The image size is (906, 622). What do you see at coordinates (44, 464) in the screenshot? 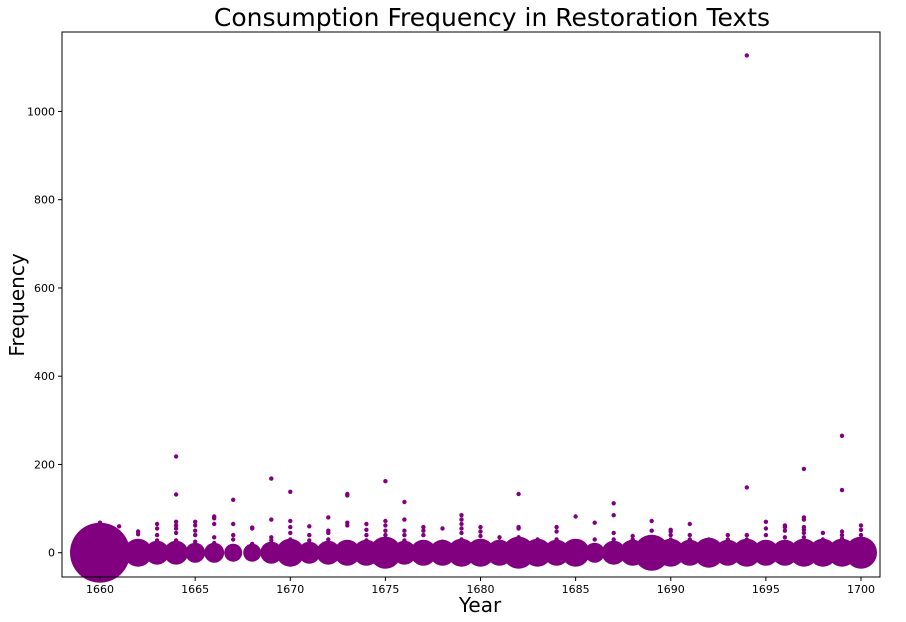
I see `y-tick-label: 200` at bounding box center [44, 464].